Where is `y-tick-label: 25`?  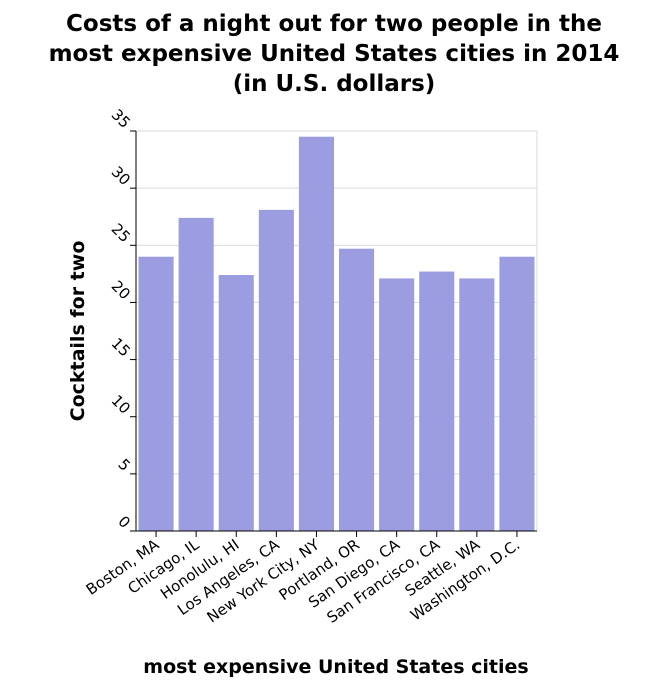 y-tick-label: 25 is located at coordinates (121, 233).